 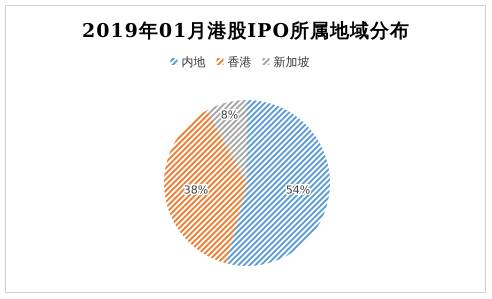 I want to click on legend-label: 新加坡, so click(x=292, y=62).